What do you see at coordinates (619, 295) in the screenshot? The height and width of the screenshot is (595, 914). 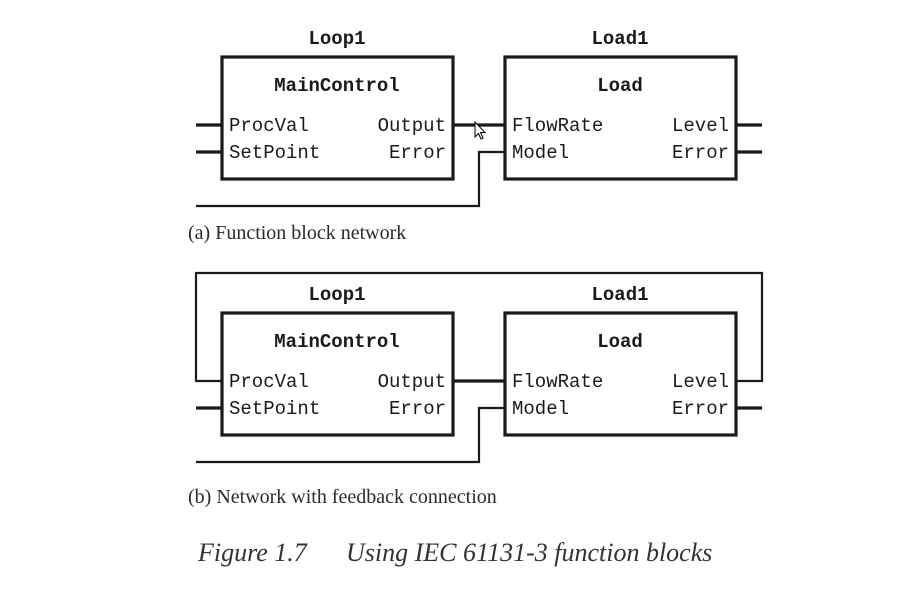 I see `load1-instance-label-b: Load1` at bounding box center [619, 295].